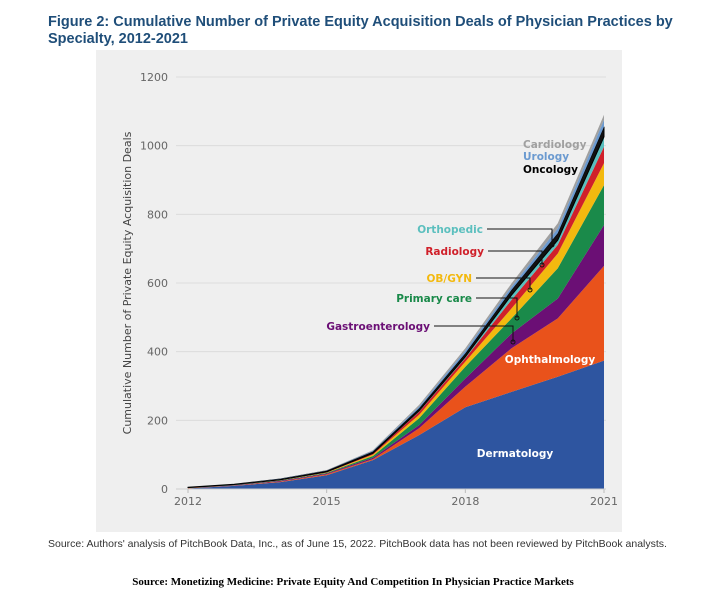  Describe the element at coordinates (434, 299) in the screenshot. I see `series-label-primary-care: Primary care` at that location.